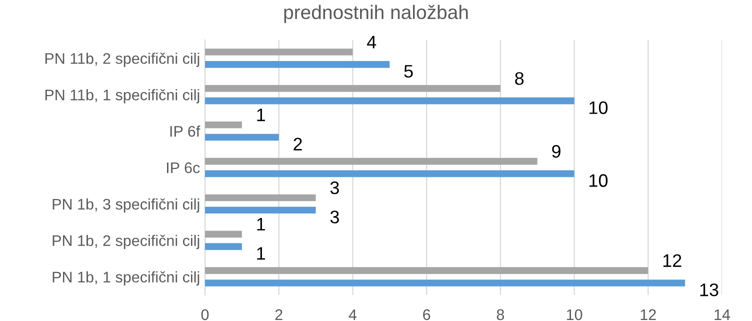  What do you see at coordinates (126, 205) in the screenshot?
I see `y-tick-label: PN 1b, 3 specifični cilj` at bounding box center [126, 205].